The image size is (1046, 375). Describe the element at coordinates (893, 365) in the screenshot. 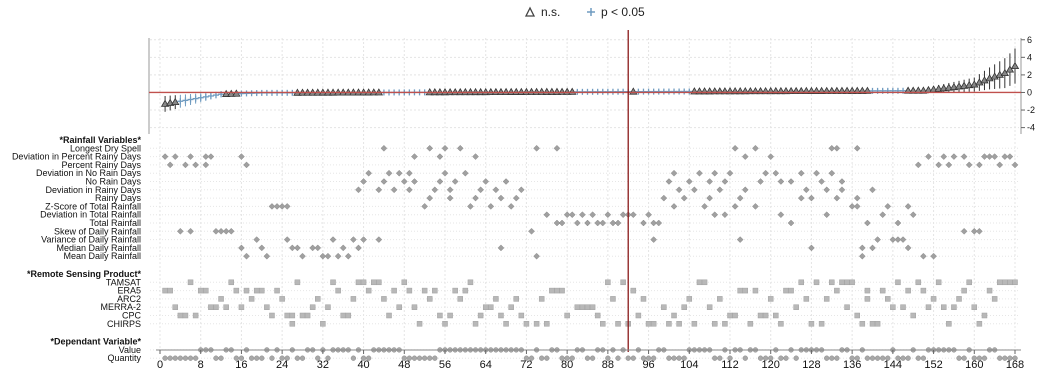

I see `x-tick-label: 144` at that location.